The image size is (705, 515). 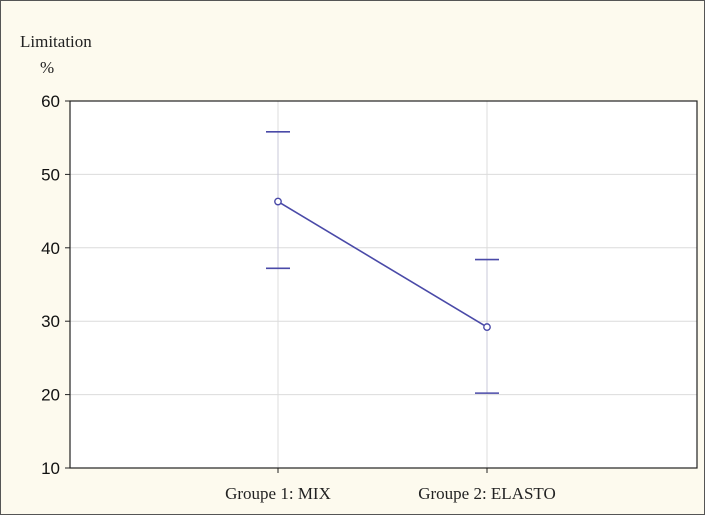 I want to click on y-tick-label: 40, so click(x=50, y=248).